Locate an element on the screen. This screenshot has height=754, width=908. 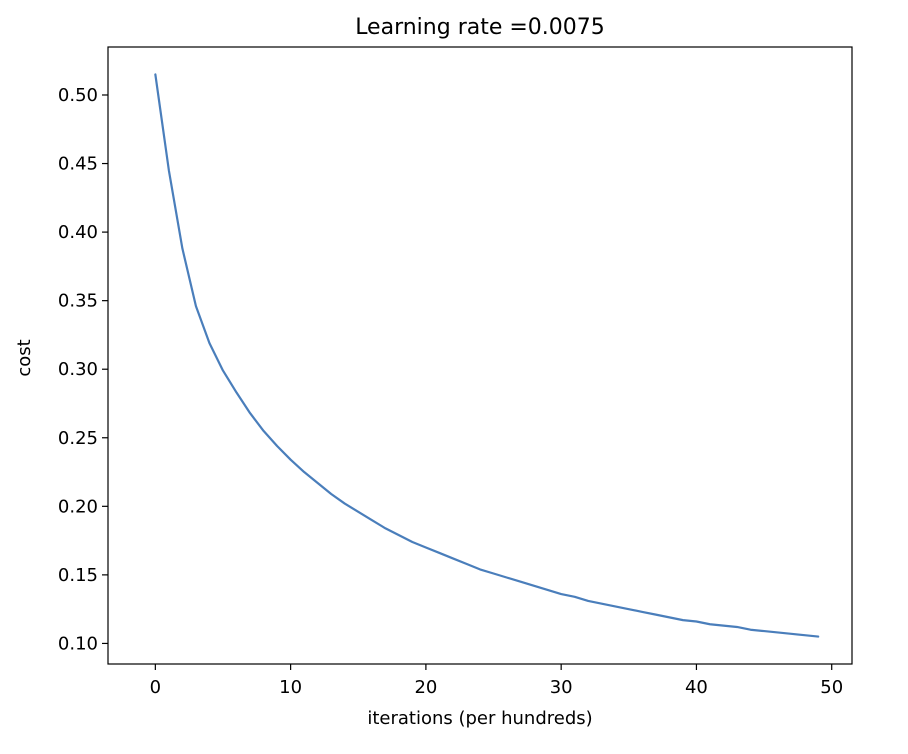
y-tick-label: 0.40 is located at coordinates (78, 232).